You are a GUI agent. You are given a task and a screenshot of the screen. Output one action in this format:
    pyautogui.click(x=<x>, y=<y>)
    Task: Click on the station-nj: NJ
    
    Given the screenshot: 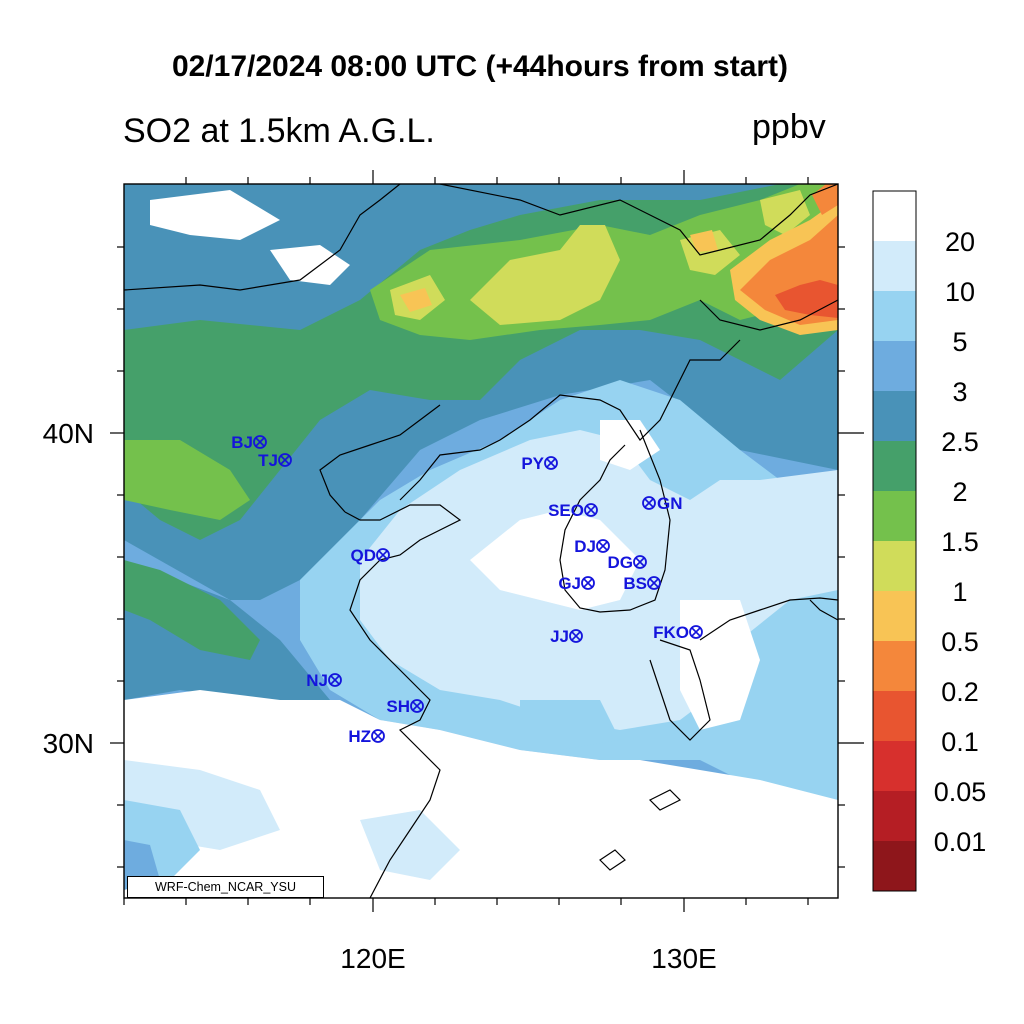 What is the action you would take?
    pyautogui.click(x=324, y=680)
    